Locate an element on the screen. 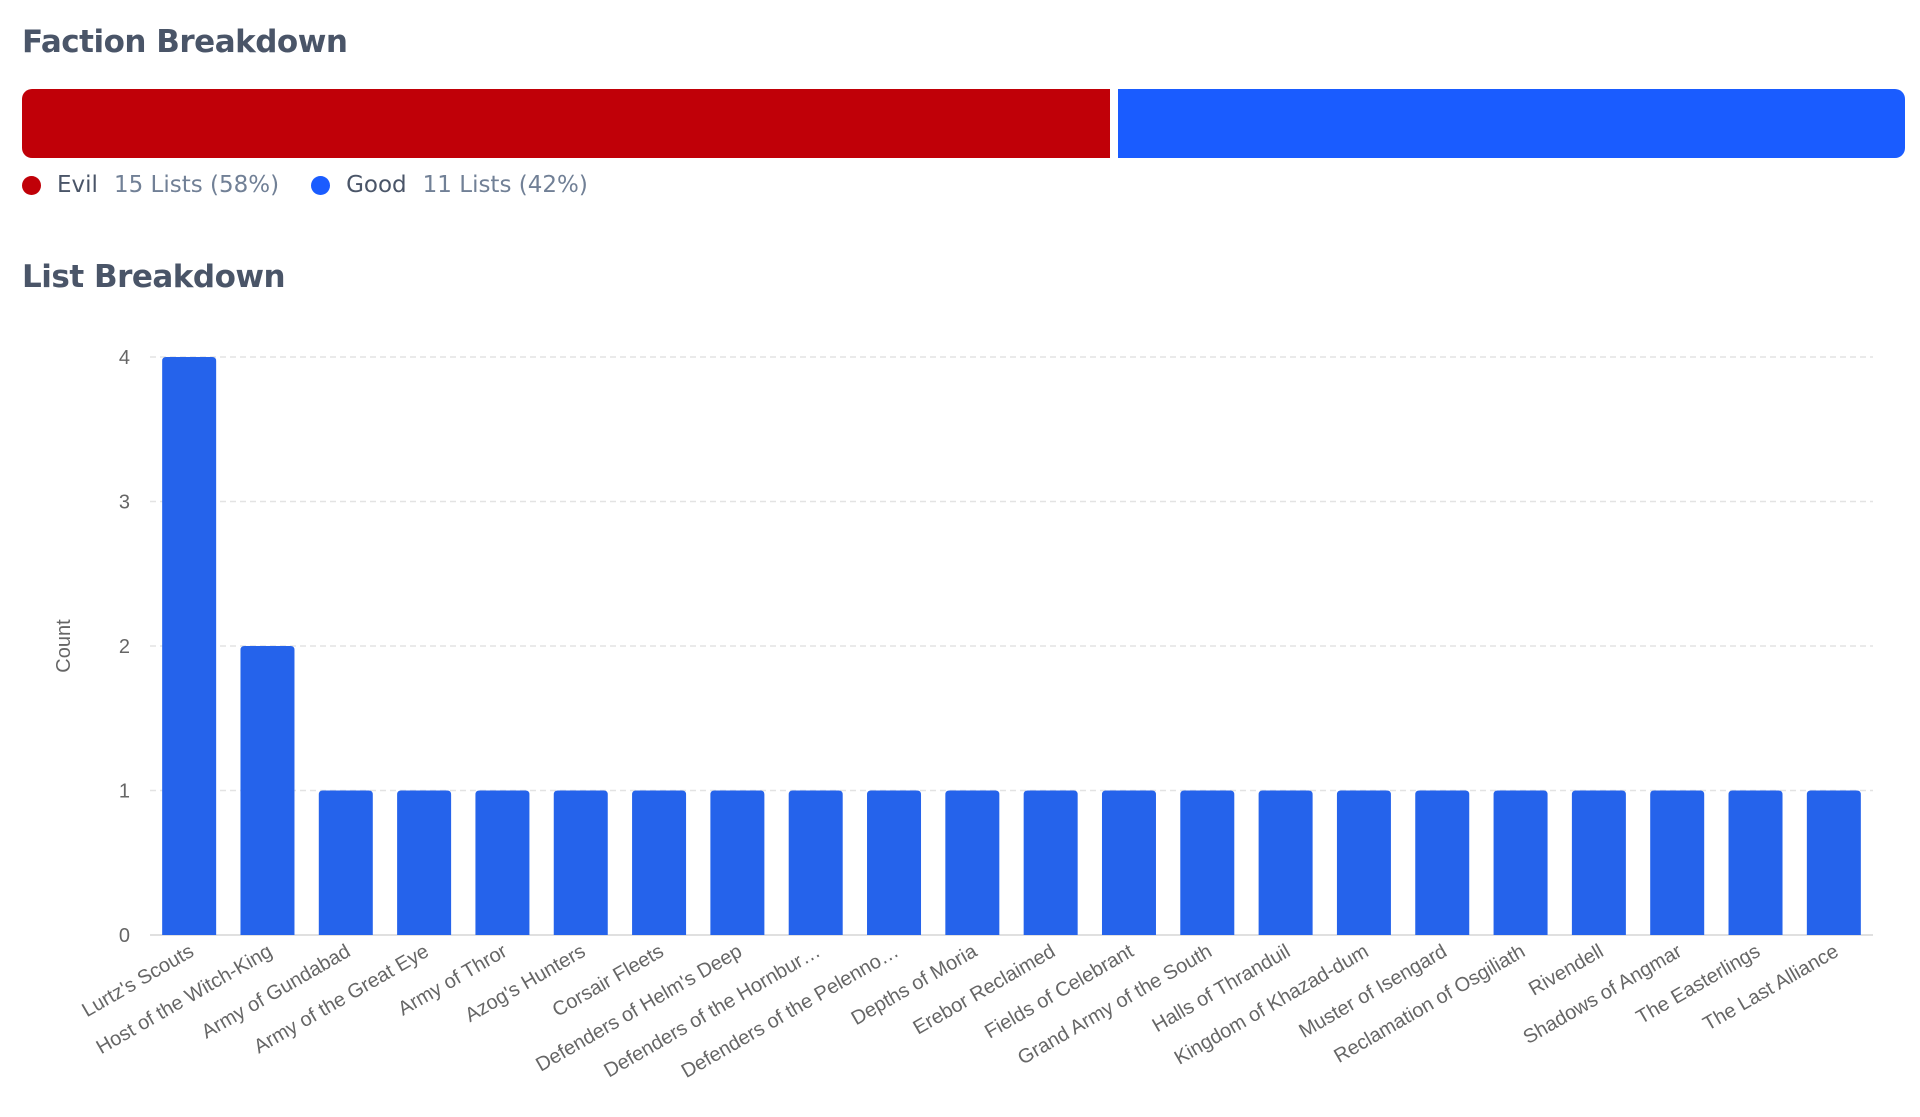 The height and width of the screenshot is (1117, 1920). legend-good-value: 11 Lists (42%) is located at coordinates (505, 185).